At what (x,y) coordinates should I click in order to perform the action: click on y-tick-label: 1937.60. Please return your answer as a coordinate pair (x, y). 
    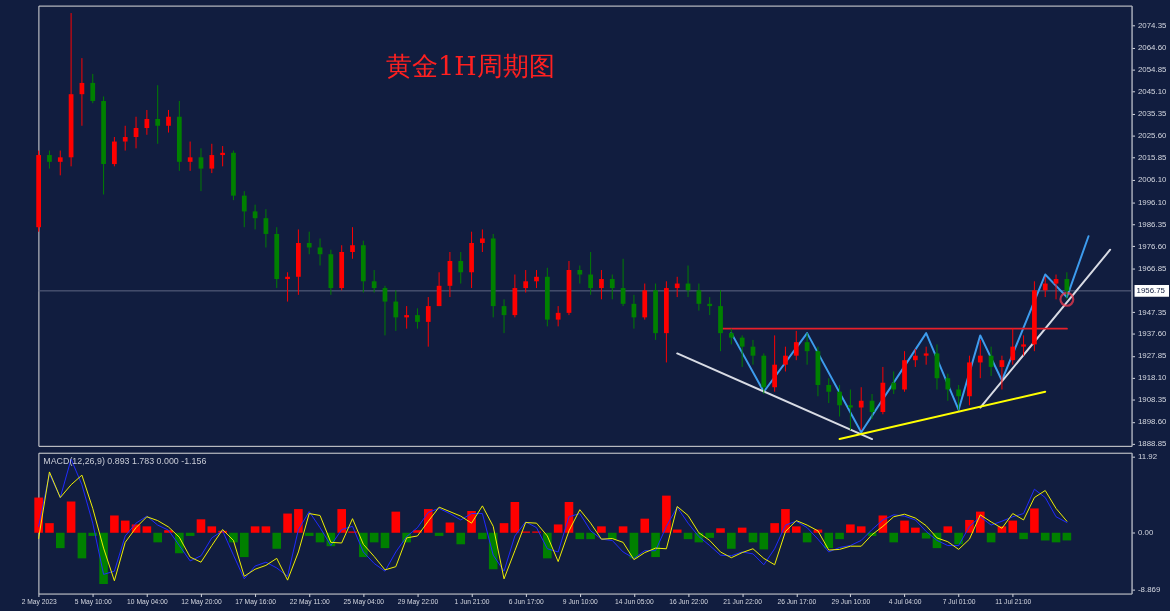
    Looking at the image, I should click on (1152, 334).